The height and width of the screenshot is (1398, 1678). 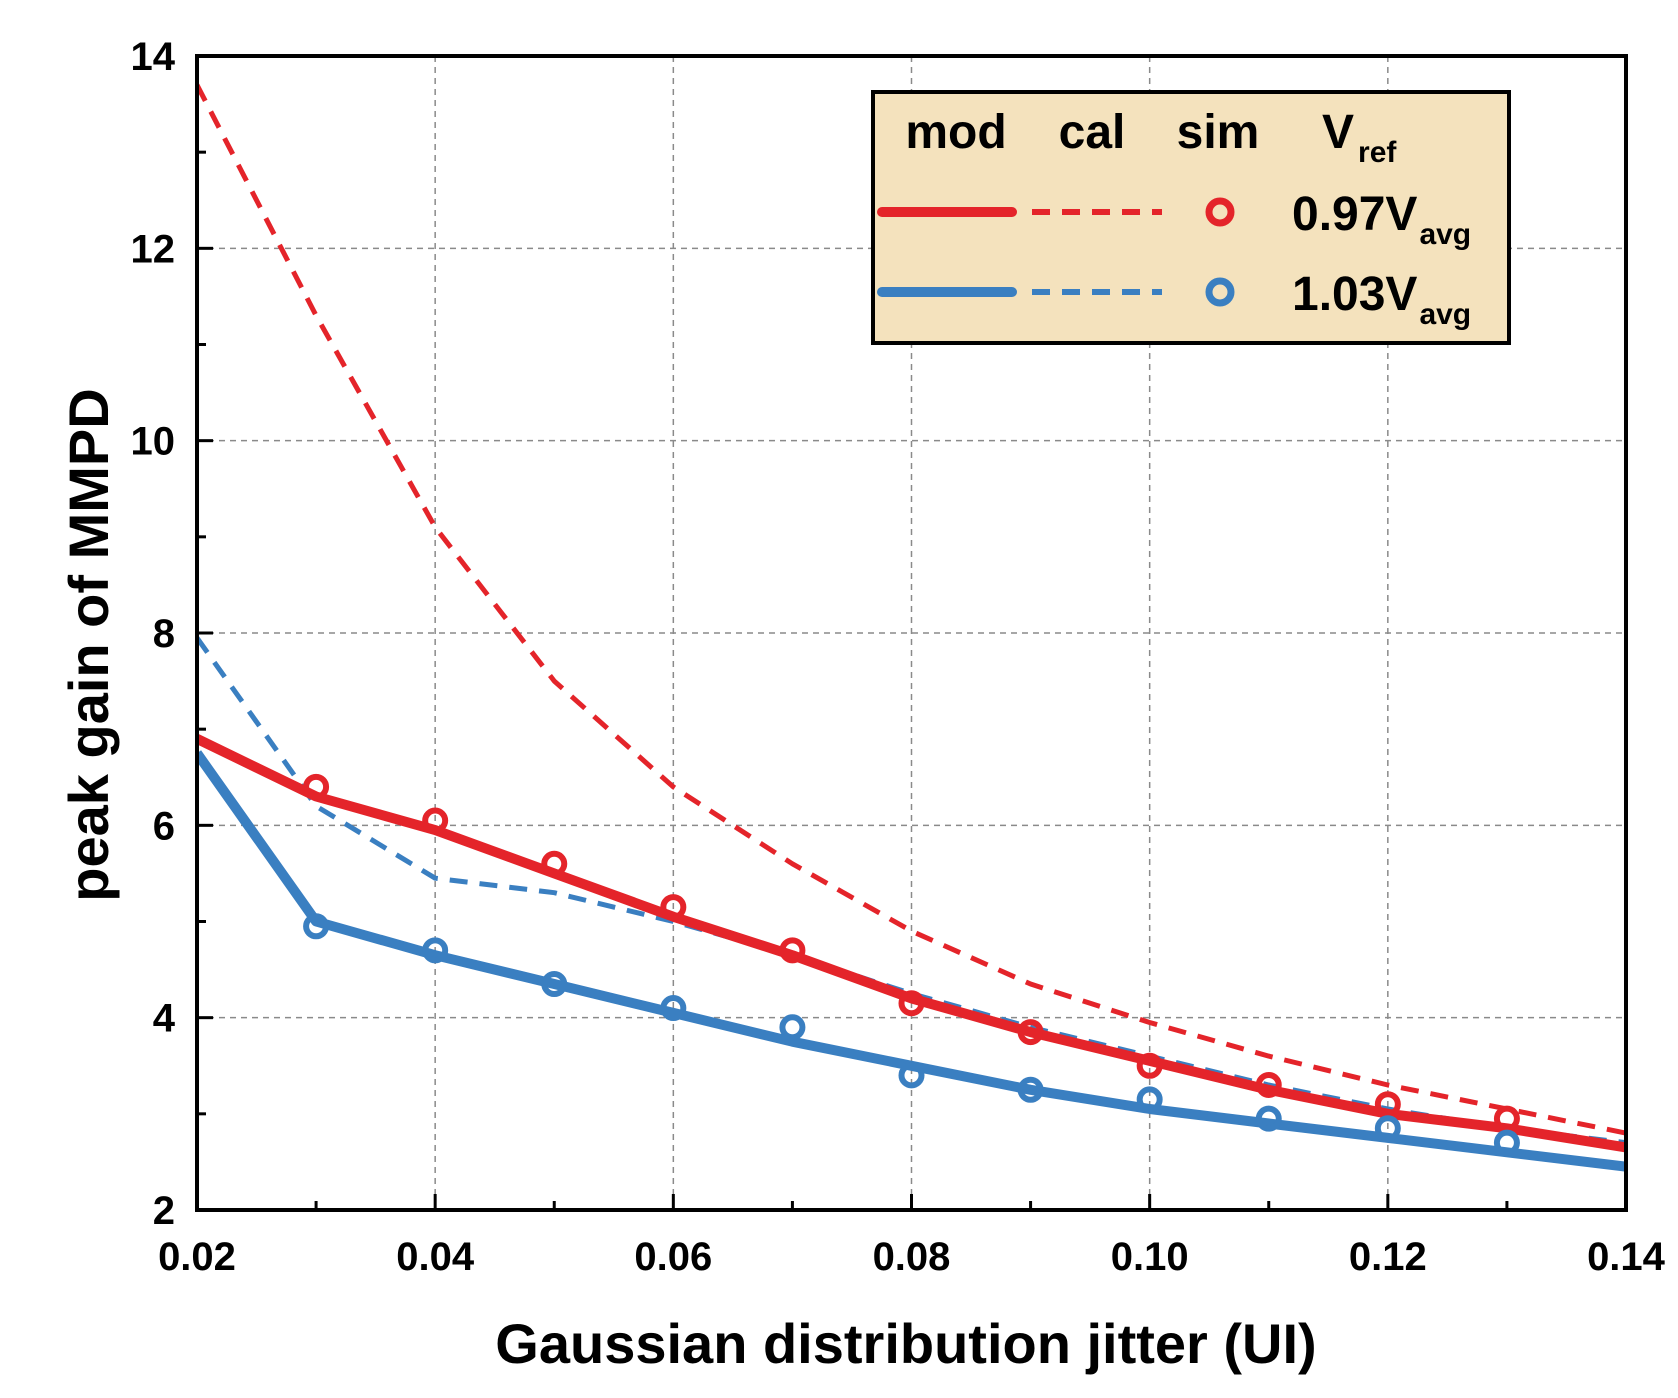 What do you see at coordinates (673, 1257) in the screenshot?
I see `x-tick-label: 0.06` at bounding box center [673, 1257].